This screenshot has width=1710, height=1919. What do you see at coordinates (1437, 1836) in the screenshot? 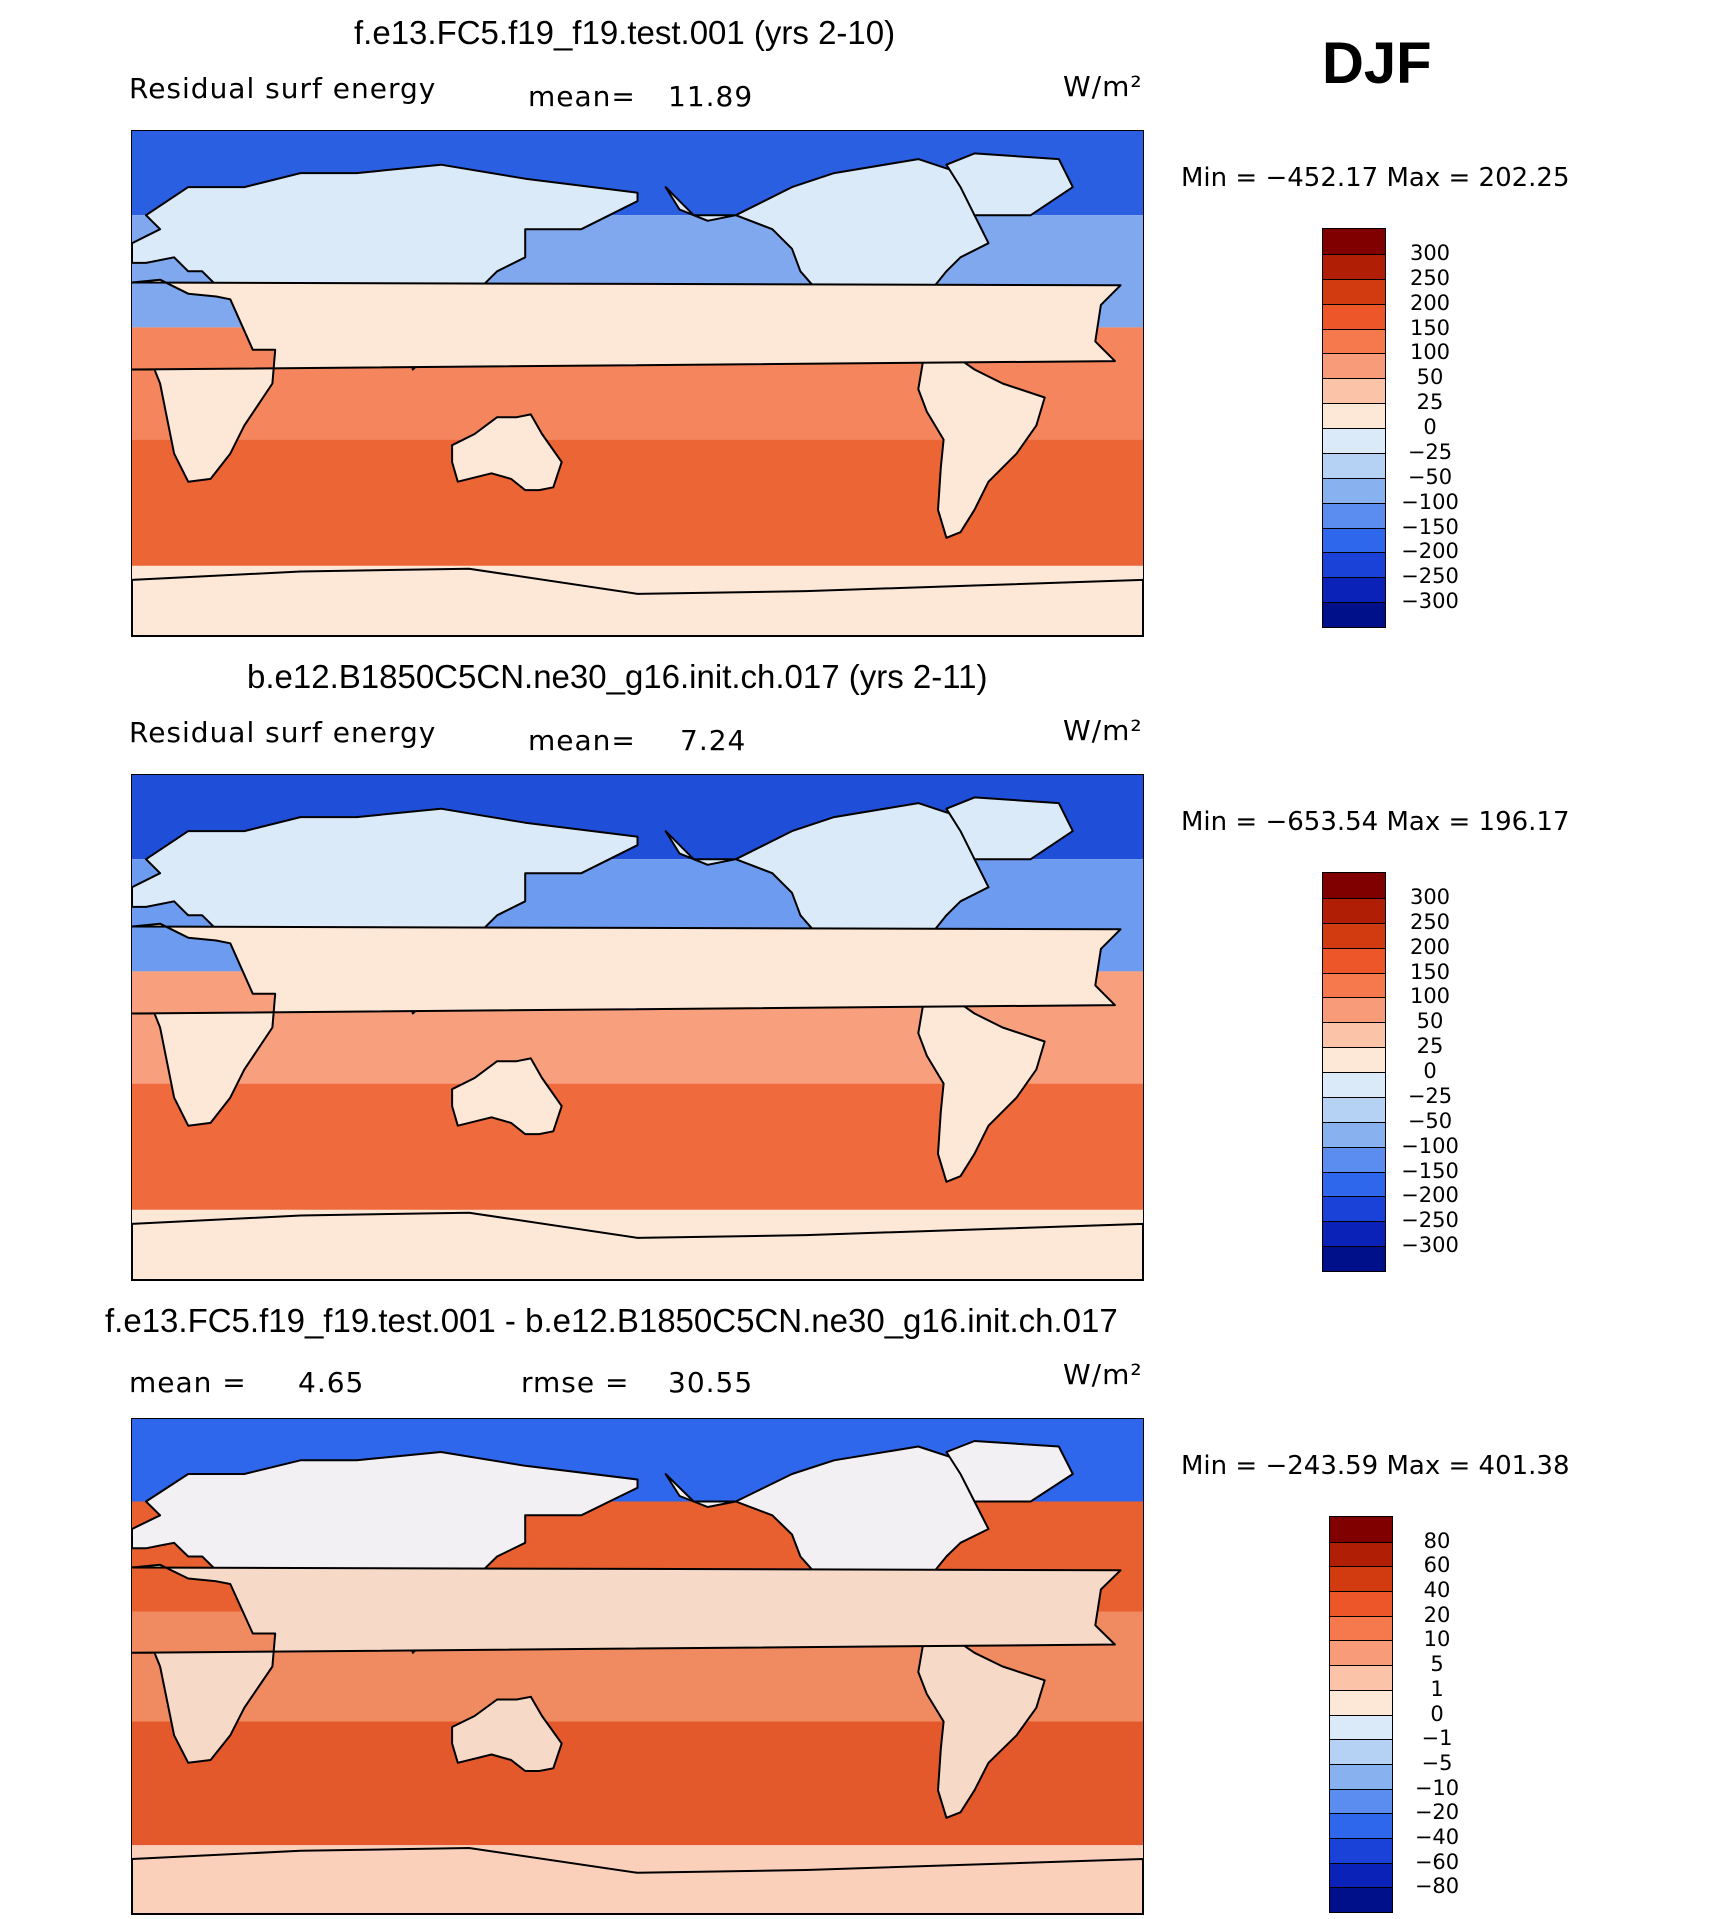
I see `colorbar-tick-label: −40` at bounding box center [1437, 1836].